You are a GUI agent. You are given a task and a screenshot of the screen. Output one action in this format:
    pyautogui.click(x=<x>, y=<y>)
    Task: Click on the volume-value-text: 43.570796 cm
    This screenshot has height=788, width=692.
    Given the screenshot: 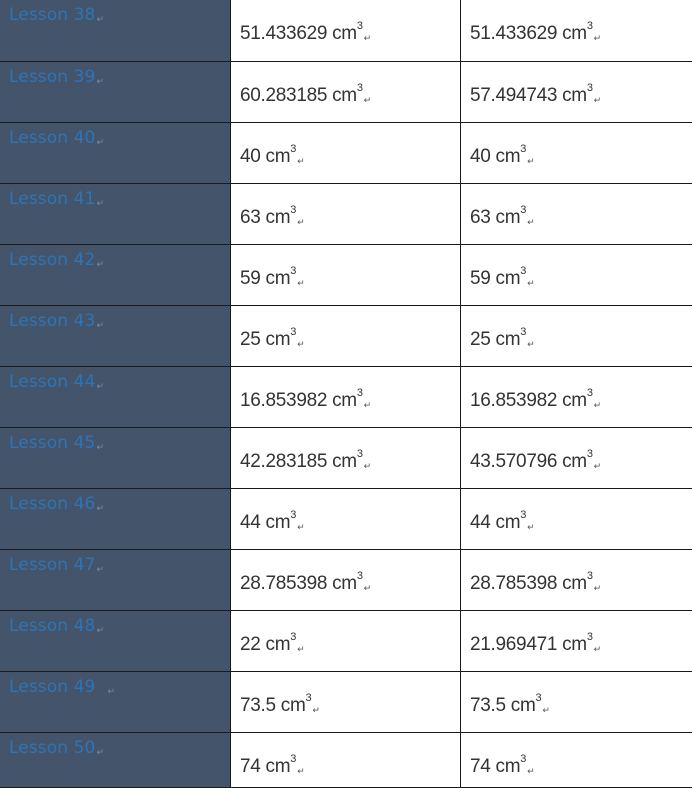 What is the action you would take?
    pyautogui.click(x=528, y=461)
    